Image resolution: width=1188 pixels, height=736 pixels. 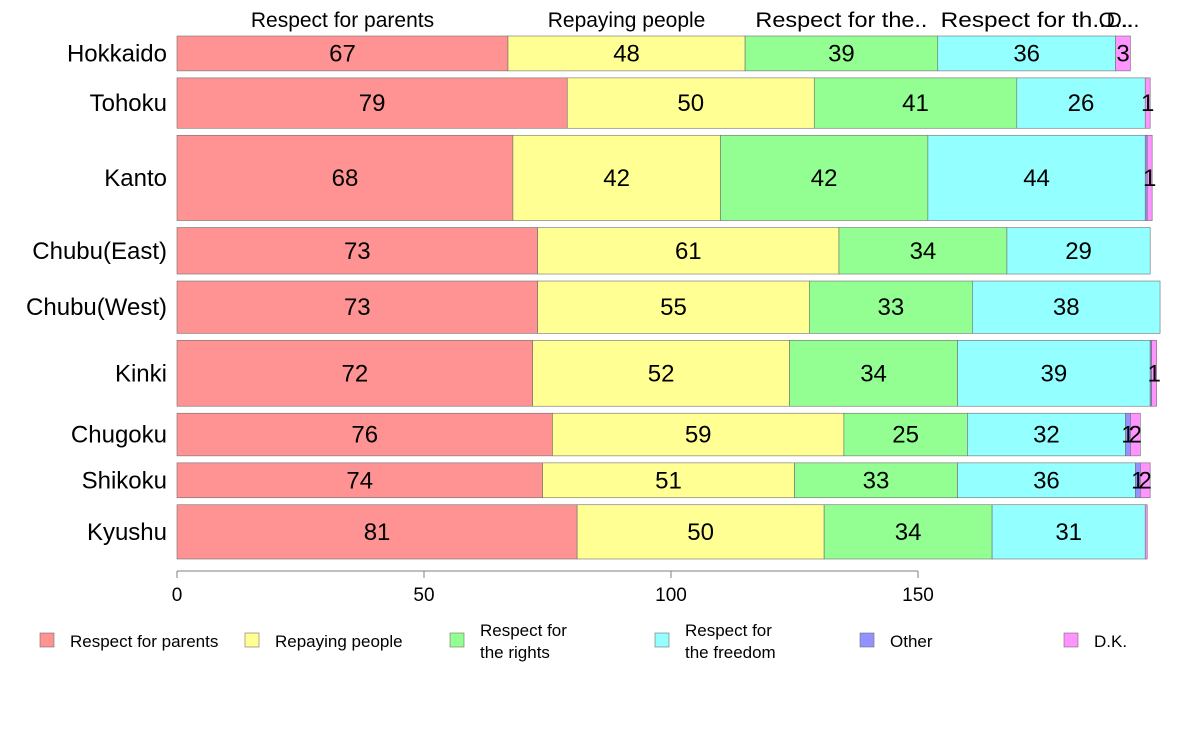 I want to click on bar-row-chubu-east: 73 61 34 29, so click(x=663, y=251).